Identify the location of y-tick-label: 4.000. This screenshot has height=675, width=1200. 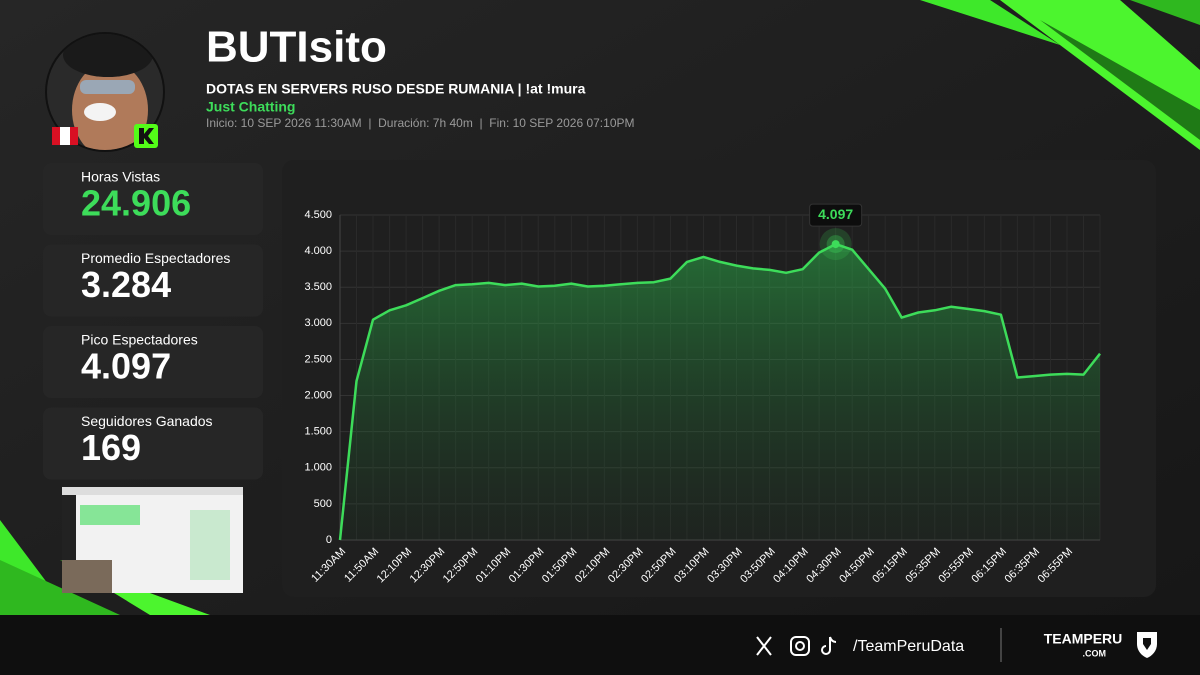
(318, 251).